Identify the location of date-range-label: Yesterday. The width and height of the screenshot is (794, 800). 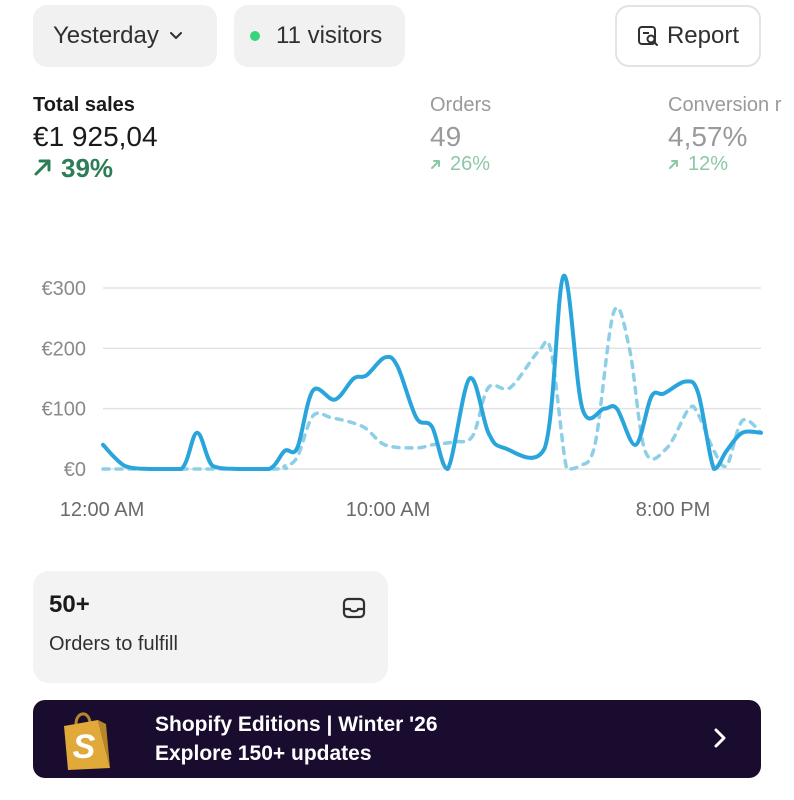
(106, 35).